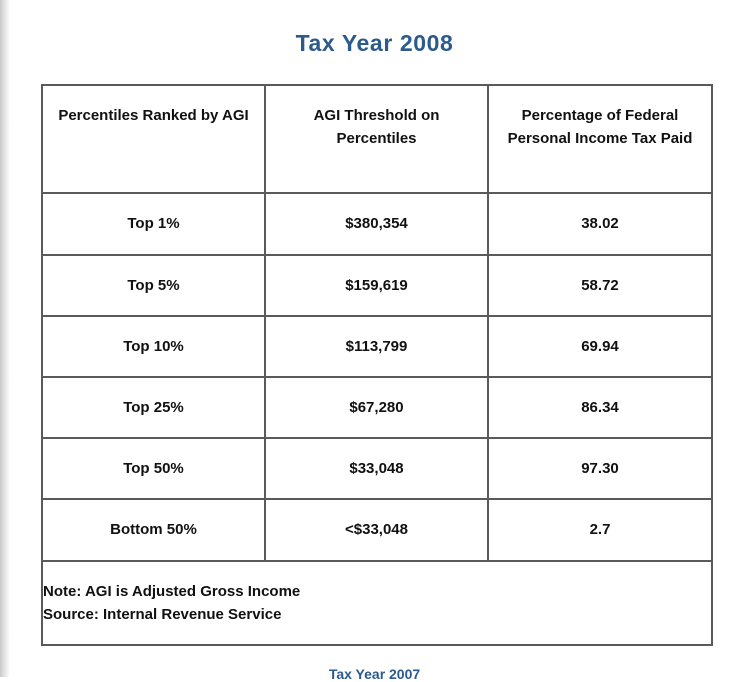 The height and width of the screenshot is (682, 749). I want to click on next-table-title: Tax Year 2007, so click(374, 674).